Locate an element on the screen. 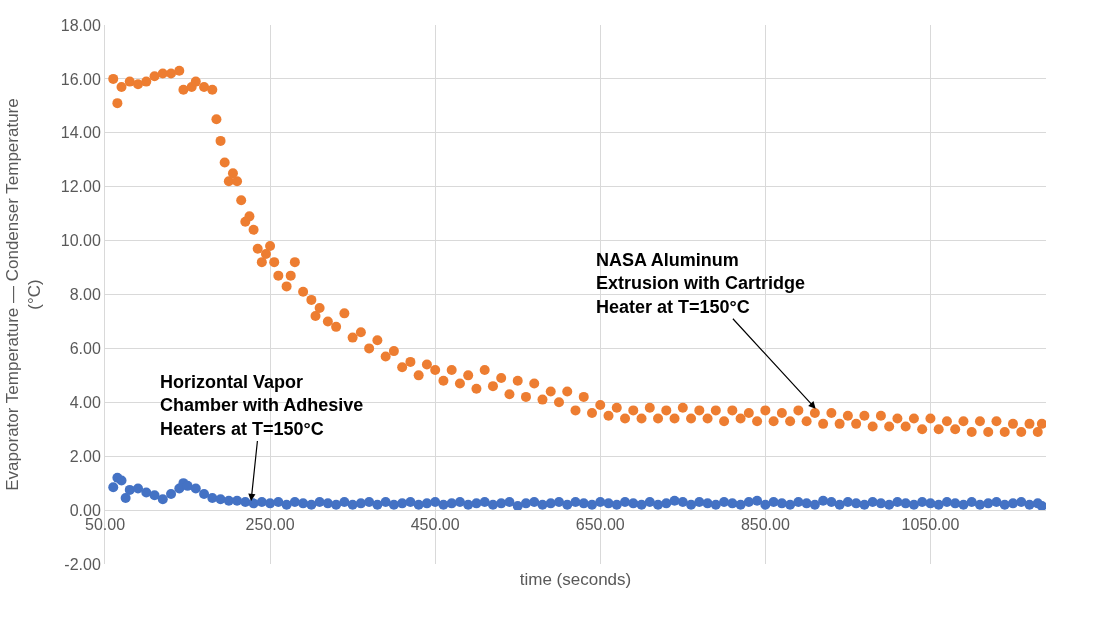 Image resolution: width=1101 pixels, height=619 pixels. y-axis-title: Evaporator Temperature — Condenser Temperature (°C) is located at coordinates (24, 294).